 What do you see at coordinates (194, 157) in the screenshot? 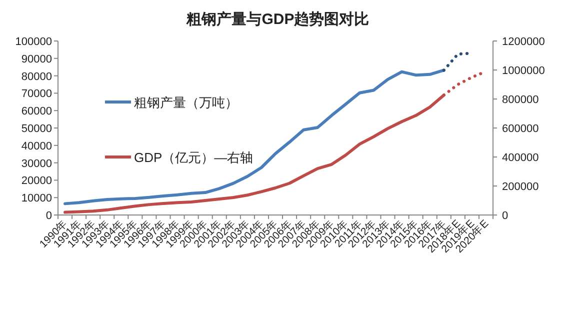
I see `legend-label: GDP（亿元）—右轴` at bounding box center [194, 157].